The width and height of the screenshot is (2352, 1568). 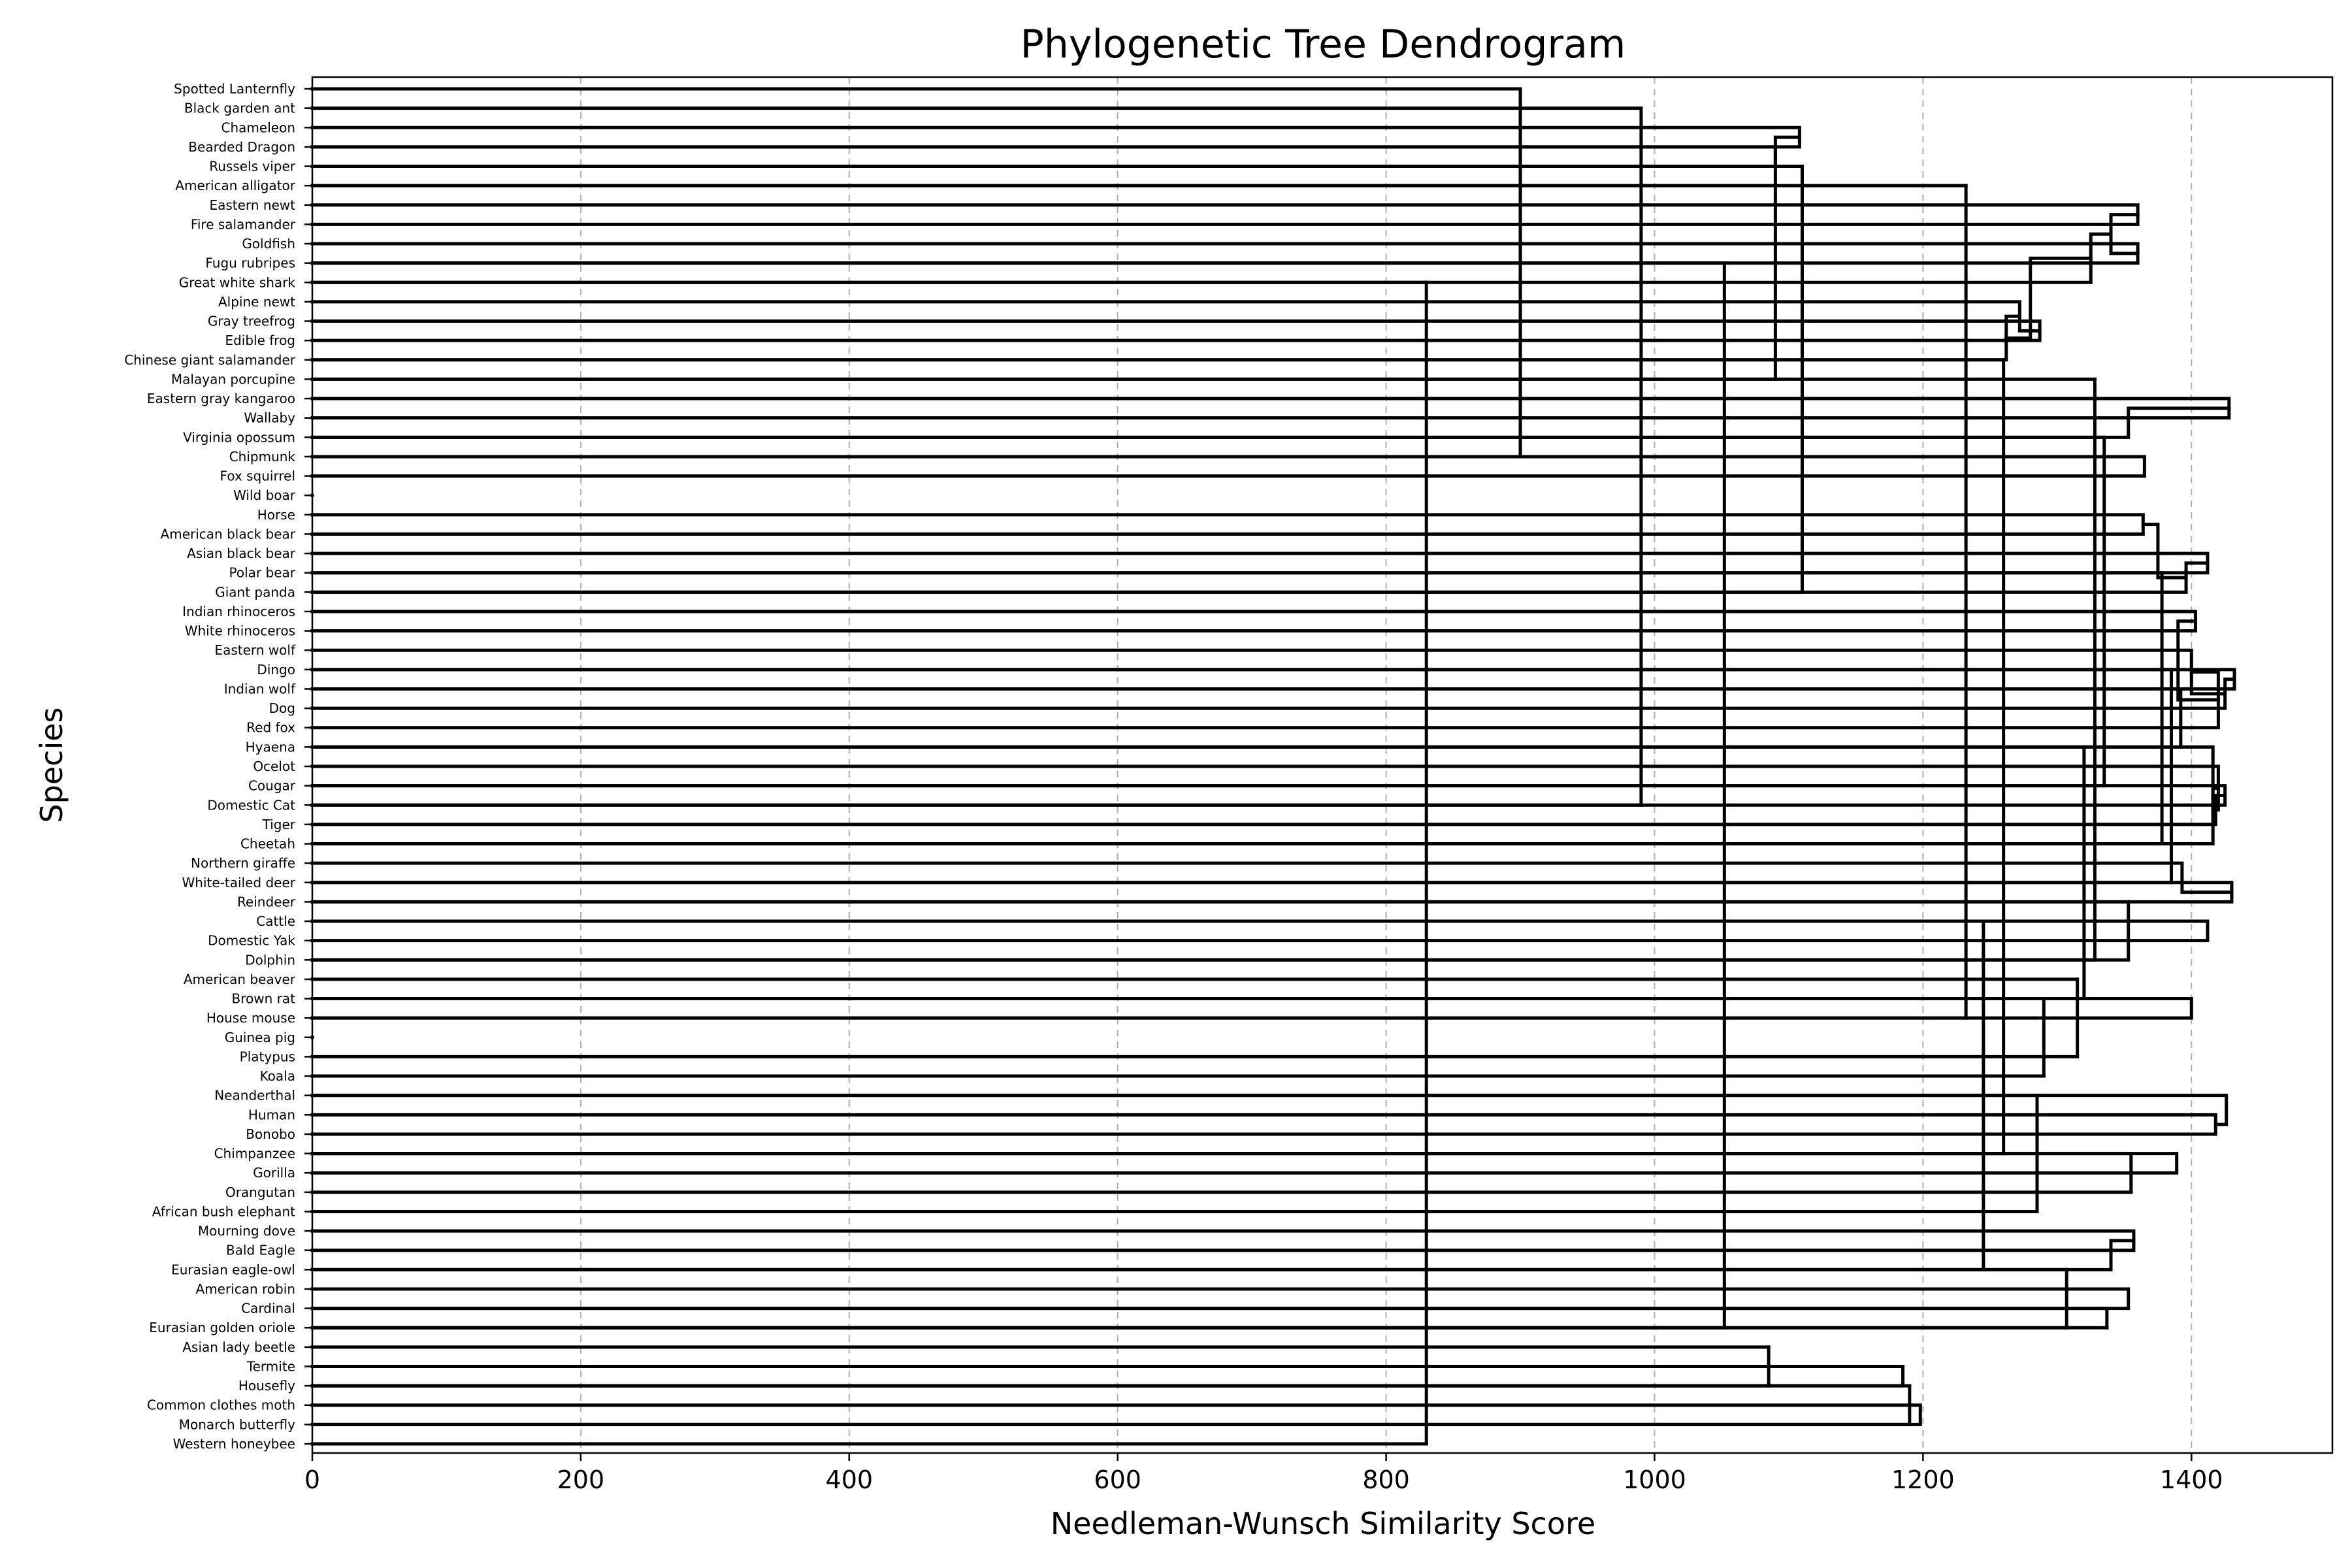 What do you see at coordinates (274, 1173) in the screenshot?
I see `species-label: Gorilla` at bounding box center [274, 1173].